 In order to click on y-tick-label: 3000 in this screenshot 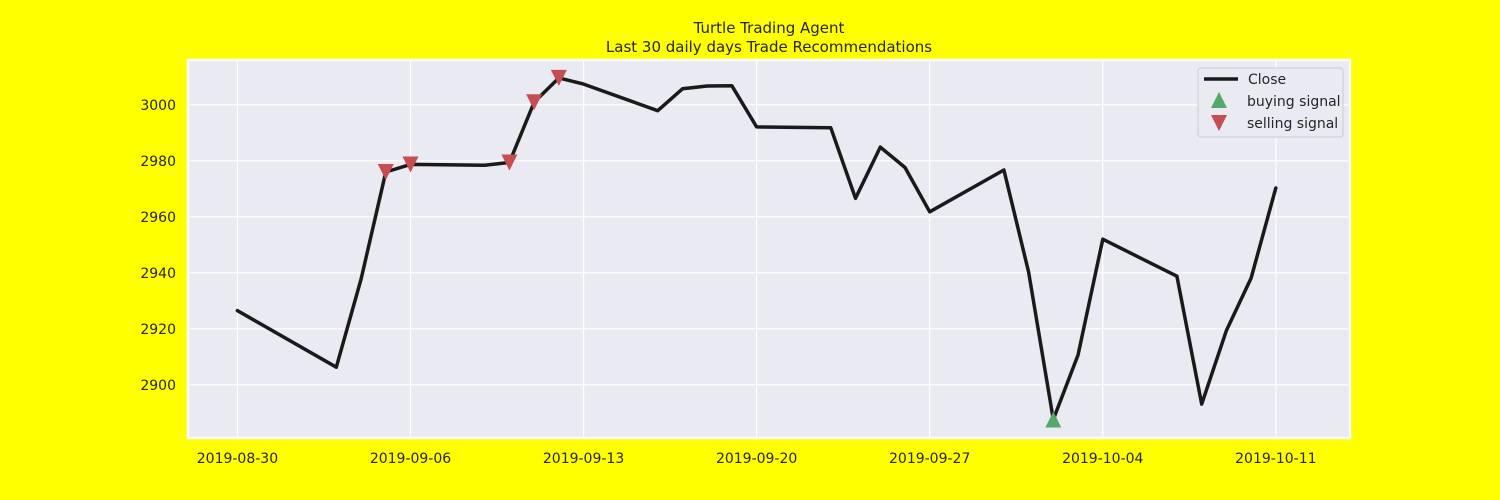, I will do `click(158, 106)`.